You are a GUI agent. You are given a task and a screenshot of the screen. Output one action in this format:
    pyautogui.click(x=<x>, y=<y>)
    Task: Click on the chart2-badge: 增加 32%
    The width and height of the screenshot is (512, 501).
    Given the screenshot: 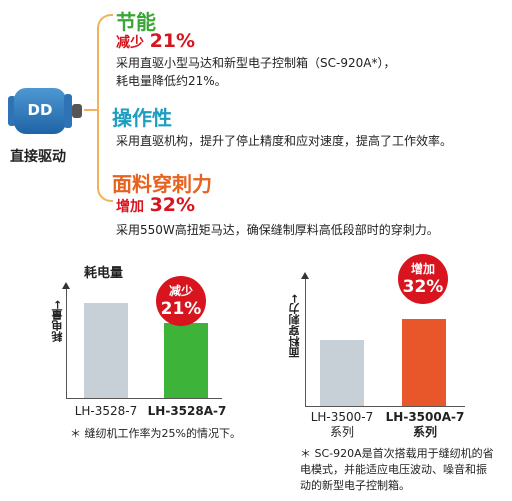 What is the action you would take?
    pyautogui.click(x=423, y=279)
    